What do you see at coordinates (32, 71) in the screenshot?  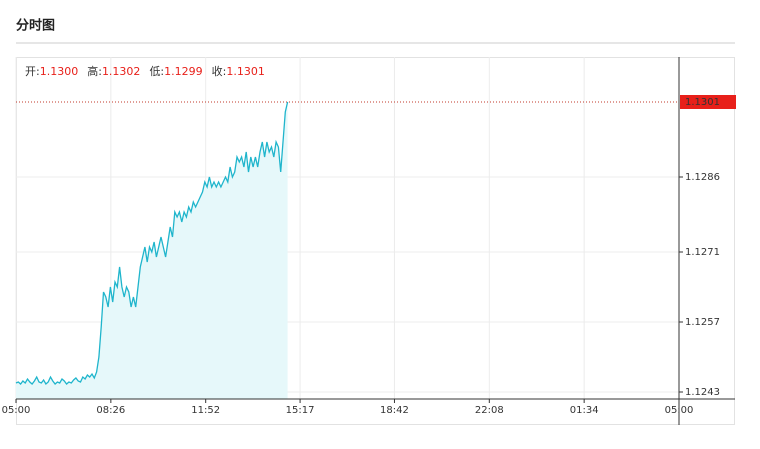 I see `ohlc-label: 开:` at bounding box center [32, 71].